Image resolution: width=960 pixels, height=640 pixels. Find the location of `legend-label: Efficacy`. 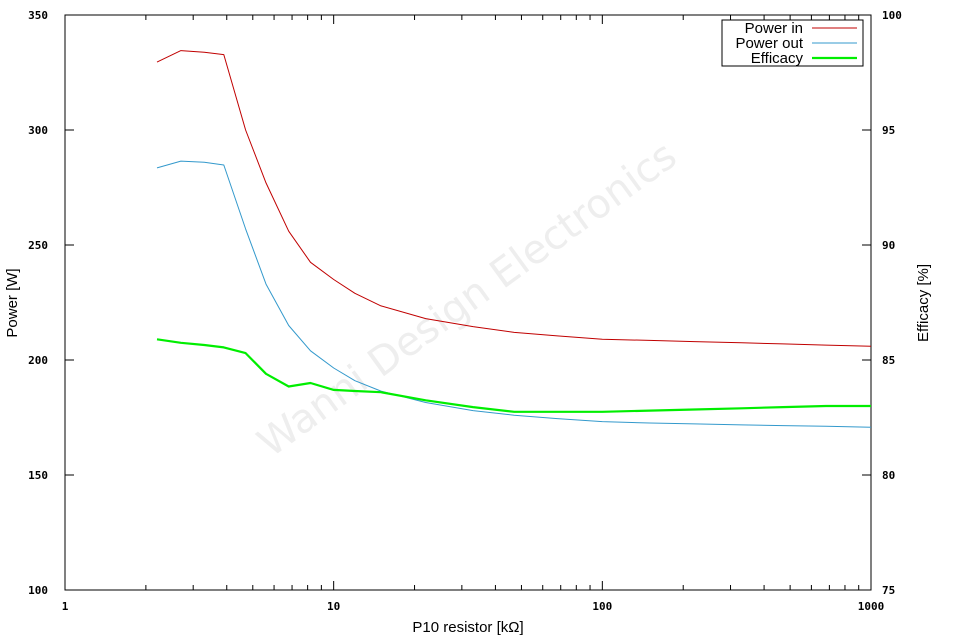

legend-label: Efficacy is located at coordinates (777, 58).